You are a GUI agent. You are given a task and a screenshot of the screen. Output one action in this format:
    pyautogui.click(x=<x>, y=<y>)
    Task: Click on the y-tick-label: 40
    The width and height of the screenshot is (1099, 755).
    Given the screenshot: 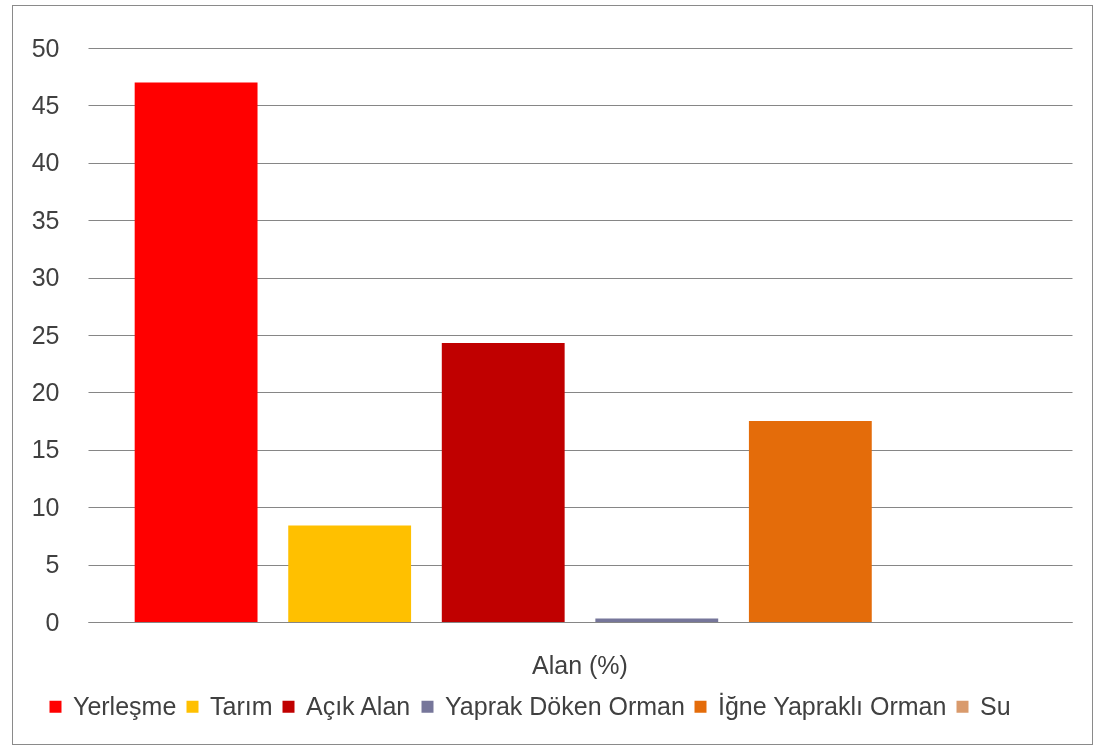 What is the action you would take?
    pyautogui.click(x=45, y=162)
    